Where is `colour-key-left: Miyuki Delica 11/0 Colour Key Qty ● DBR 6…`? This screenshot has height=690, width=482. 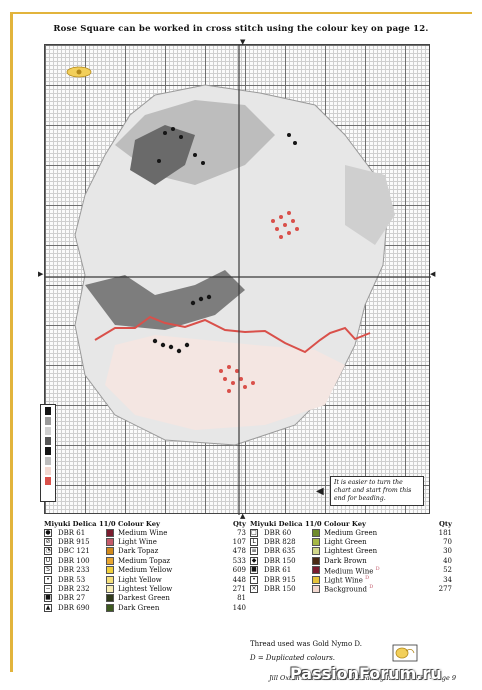 colour-key-left: Miyuki Delica 11/0 Colour Key Qty ● DBR 6… is located at coordinates (149, 566).